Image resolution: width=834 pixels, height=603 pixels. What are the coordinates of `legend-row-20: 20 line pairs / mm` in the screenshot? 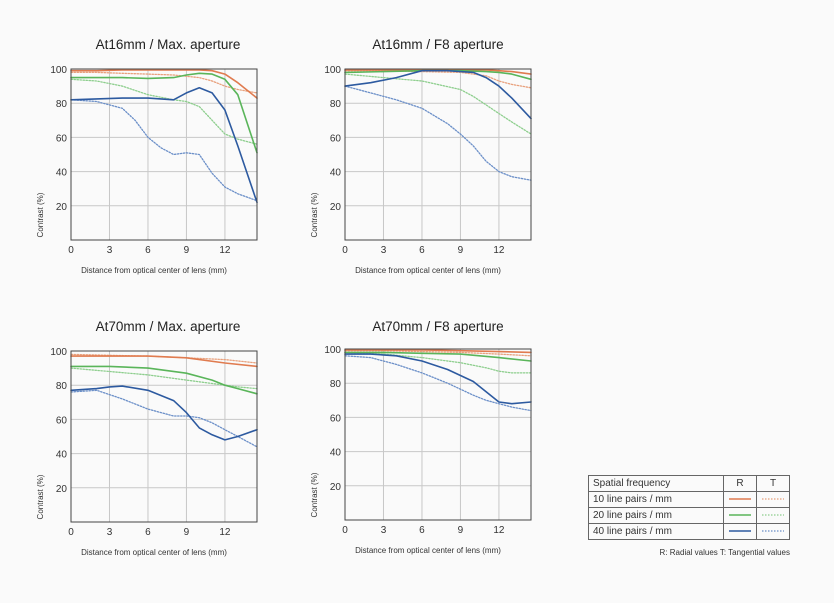 It's located at (688, 515).